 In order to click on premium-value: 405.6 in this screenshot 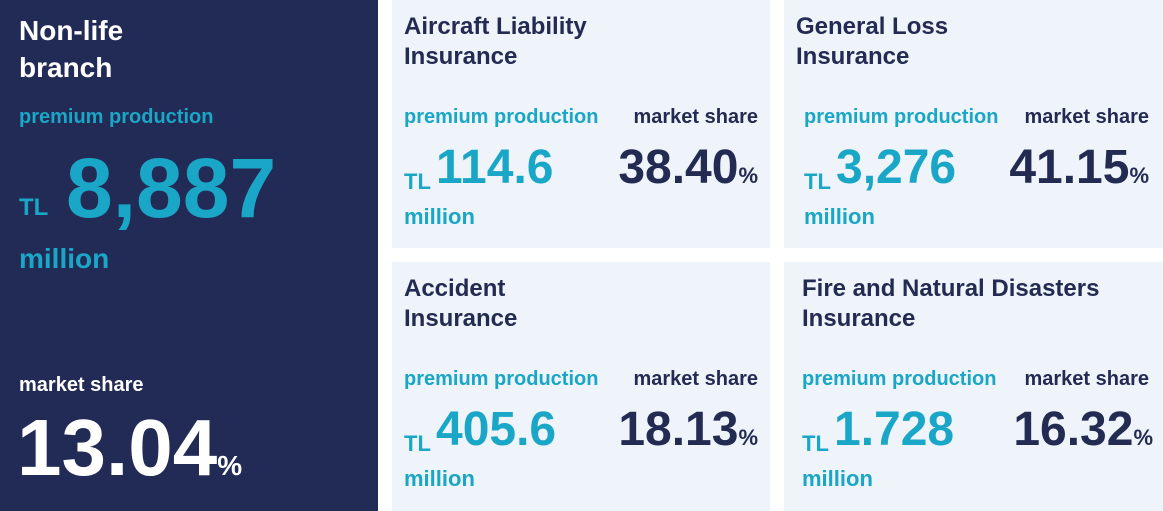, I will do `click(496, 429)`.